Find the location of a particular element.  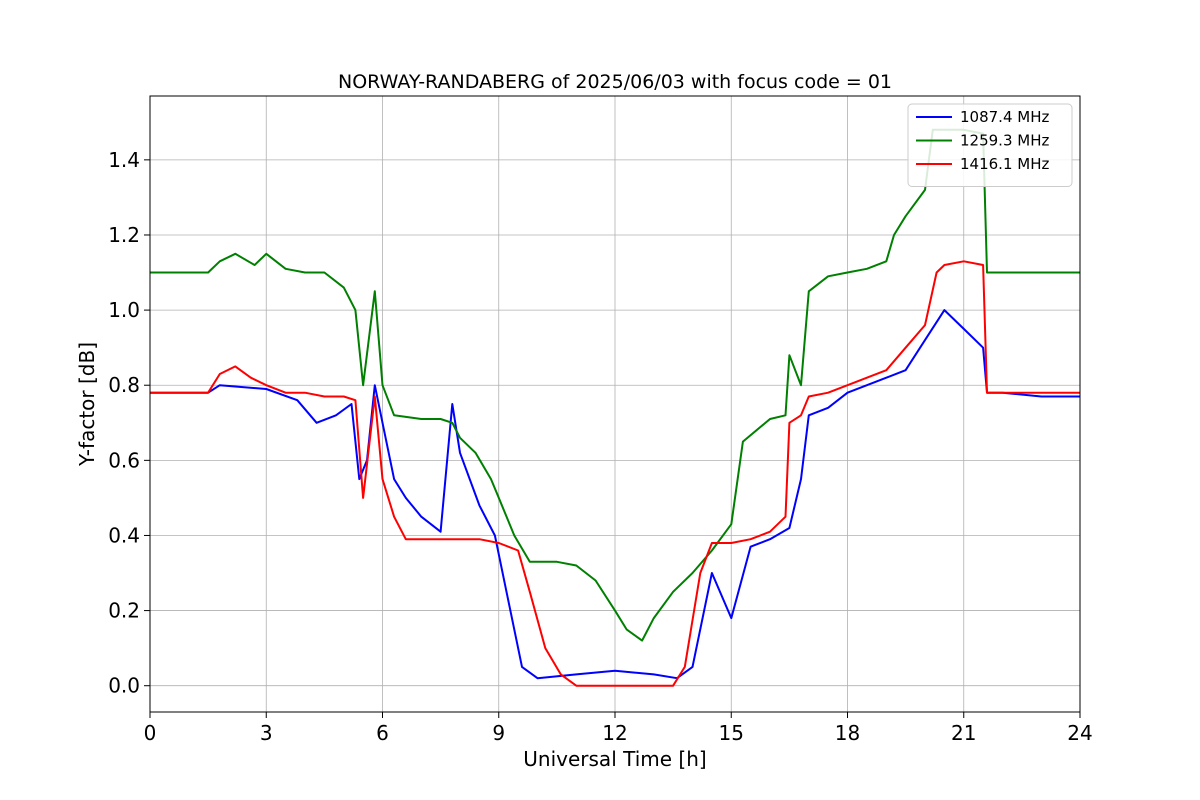

x-tick-label: 0 is located at coordinates (150, 733).